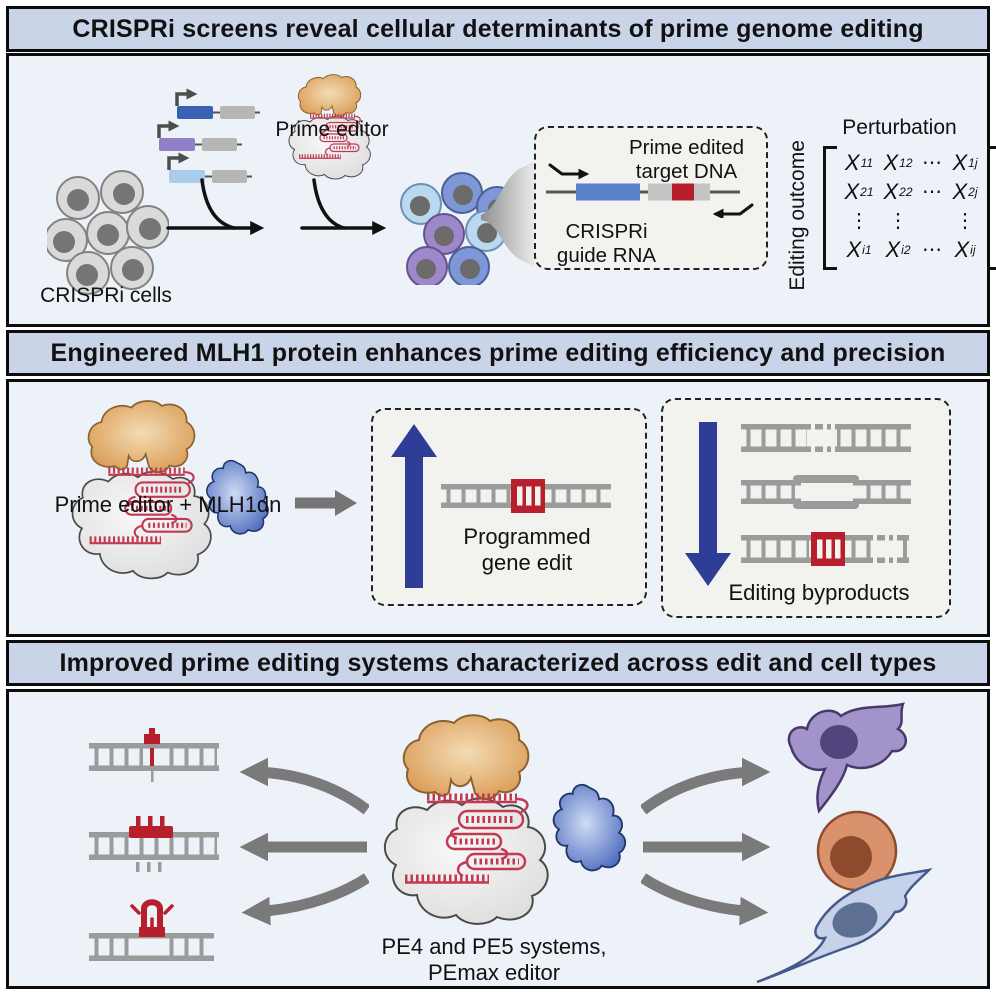 The width and height of the screenshot is (996, 996). Describe the element at coordinates (151, 930) in the screenshot. I see `flap-edit-dna-icon` at that location.